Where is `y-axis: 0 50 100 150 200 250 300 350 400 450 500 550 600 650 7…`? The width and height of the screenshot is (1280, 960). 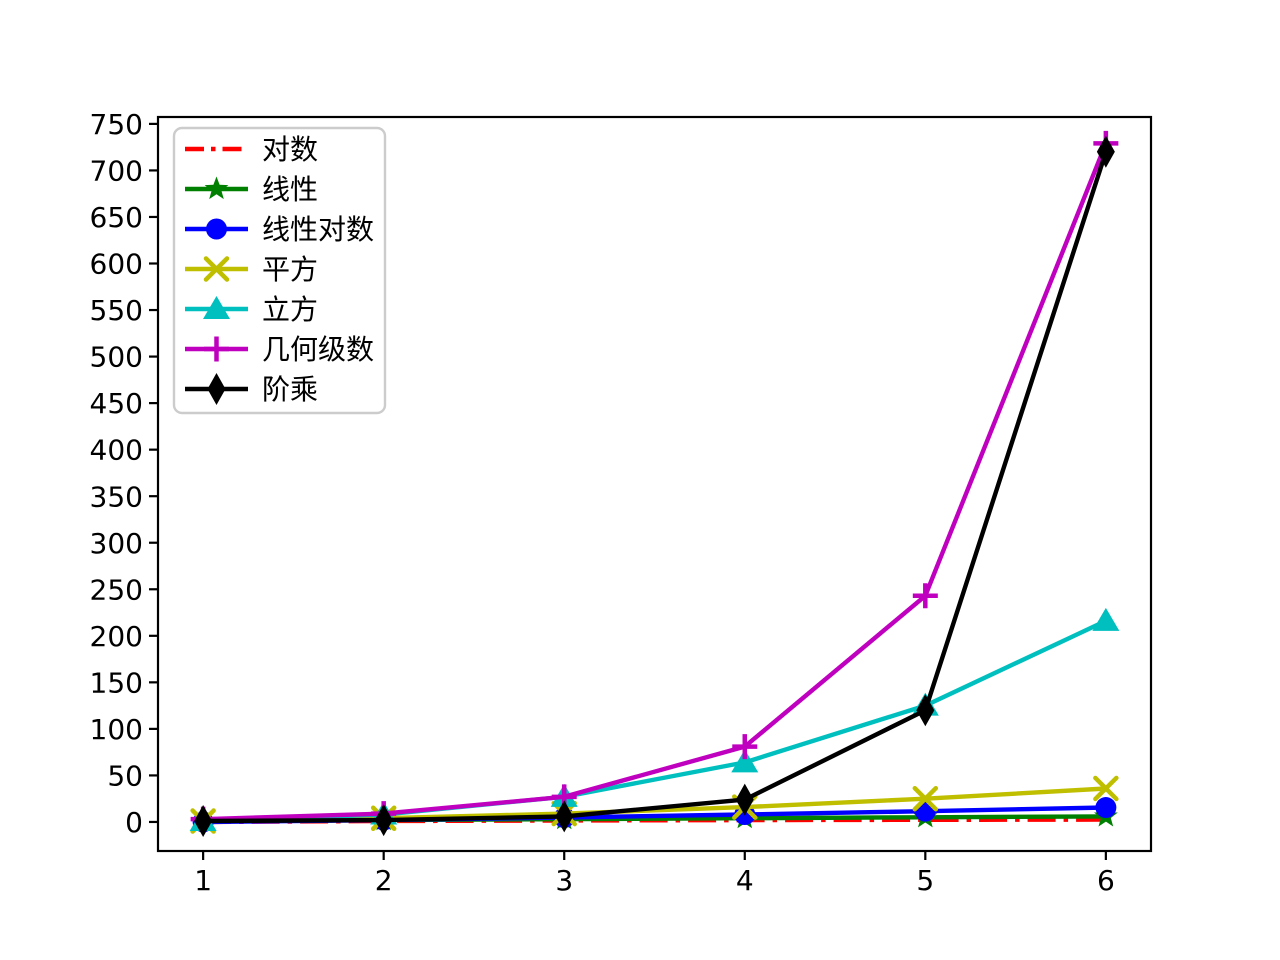
y-axis: 0 50 100 150 200 250 300 350 400 450 500 550 600 650 7… is located at coordinates (124, 473).